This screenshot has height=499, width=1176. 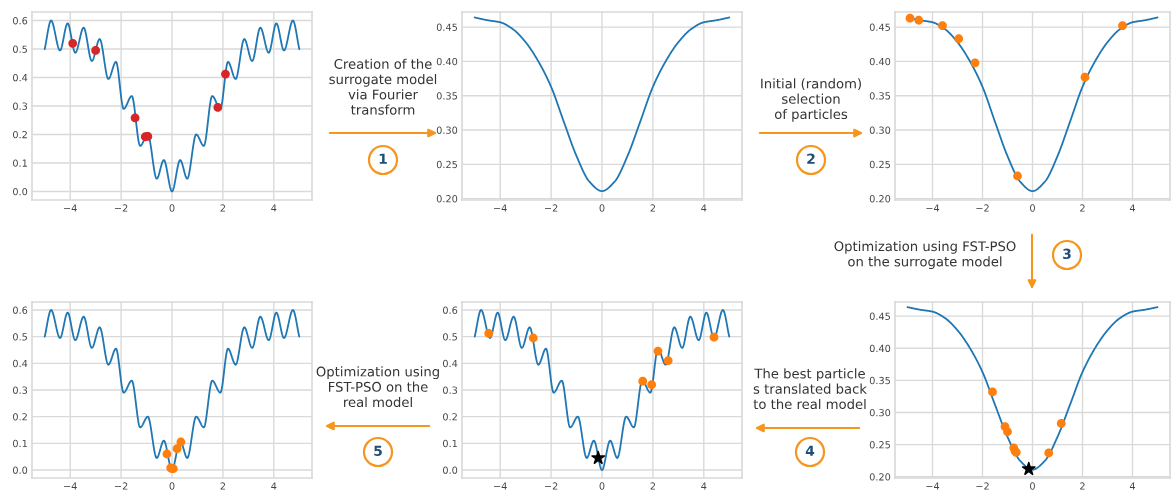 What do you see at coordinates (377, 387) in the screenshot?
I see `text: Optimization using FST-PSO on the real model` at bounding box center [377, 387].